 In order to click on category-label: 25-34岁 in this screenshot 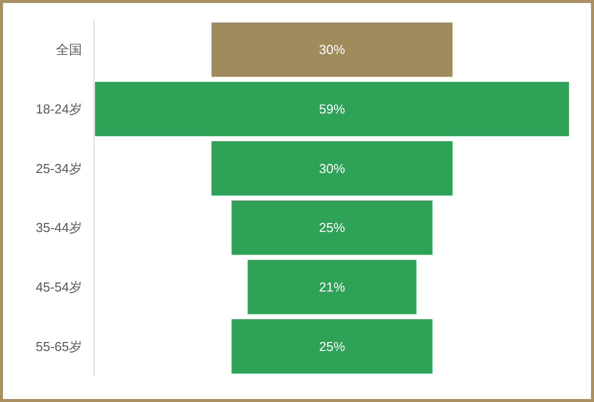, I will do `click(59, 168)`.